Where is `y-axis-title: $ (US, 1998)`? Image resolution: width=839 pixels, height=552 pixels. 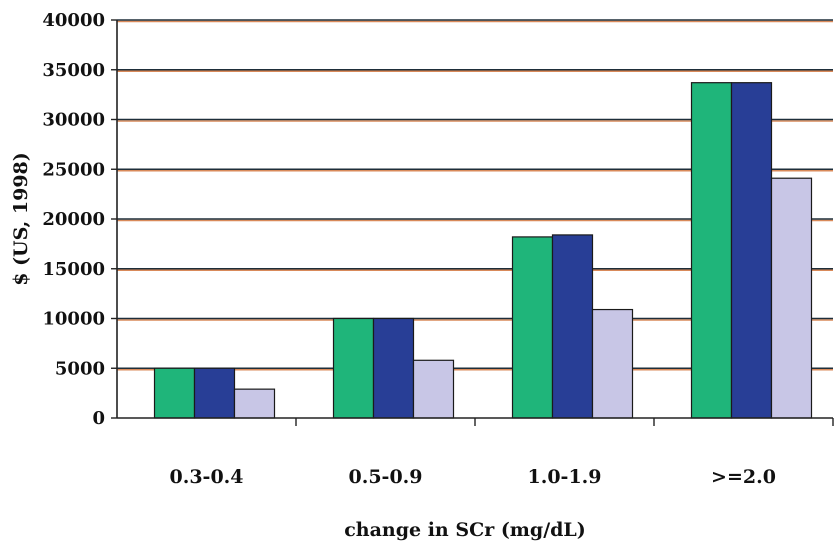
y-axis-title: $ (US, 1998) is located at coordinates (21, 219).